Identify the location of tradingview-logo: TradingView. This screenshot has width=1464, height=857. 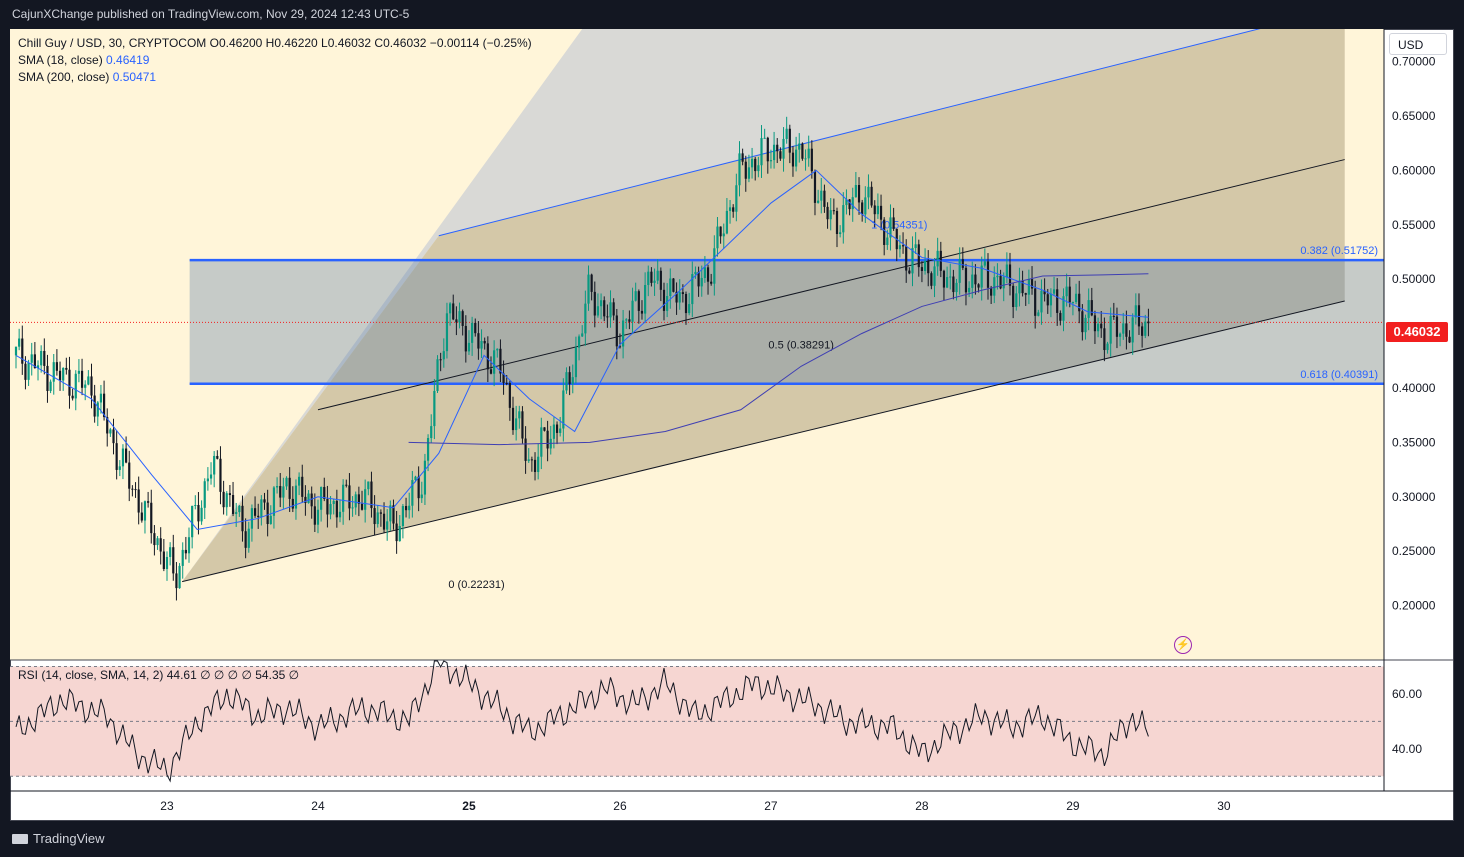
(58, 838).